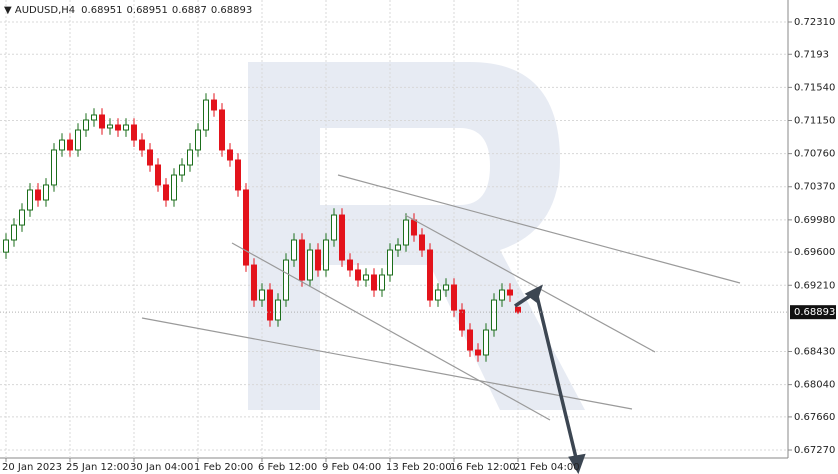  Describe the element at coordinates (9, 10) in the screenshot. I see `menu-triangle: ▼` at that location.